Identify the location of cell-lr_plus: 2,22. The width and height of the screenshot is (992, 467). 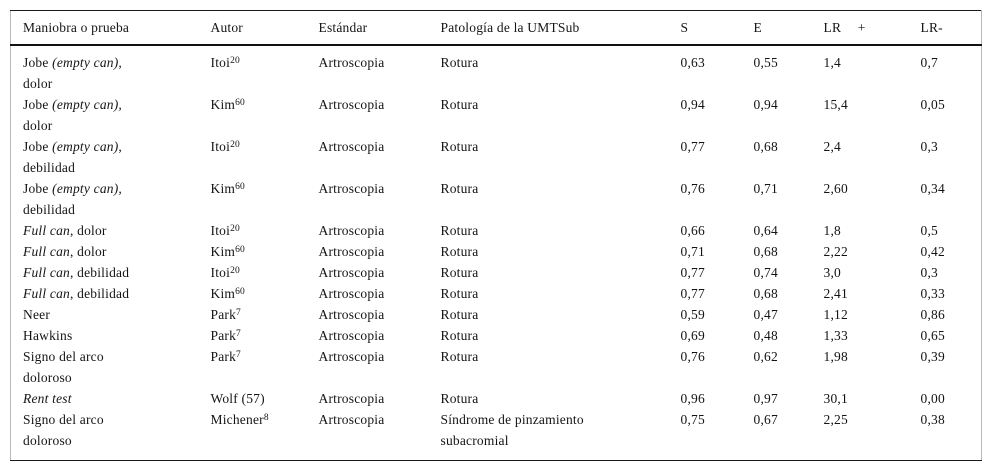
(835, 251).